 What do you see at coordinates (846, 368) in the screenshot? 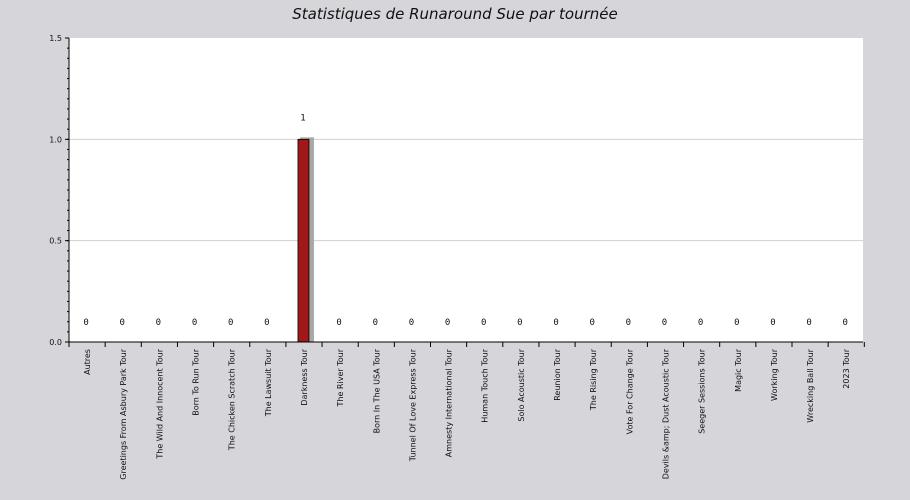
I see `x-tick-label: 2023 Tour` at bounding box center [846, 368].